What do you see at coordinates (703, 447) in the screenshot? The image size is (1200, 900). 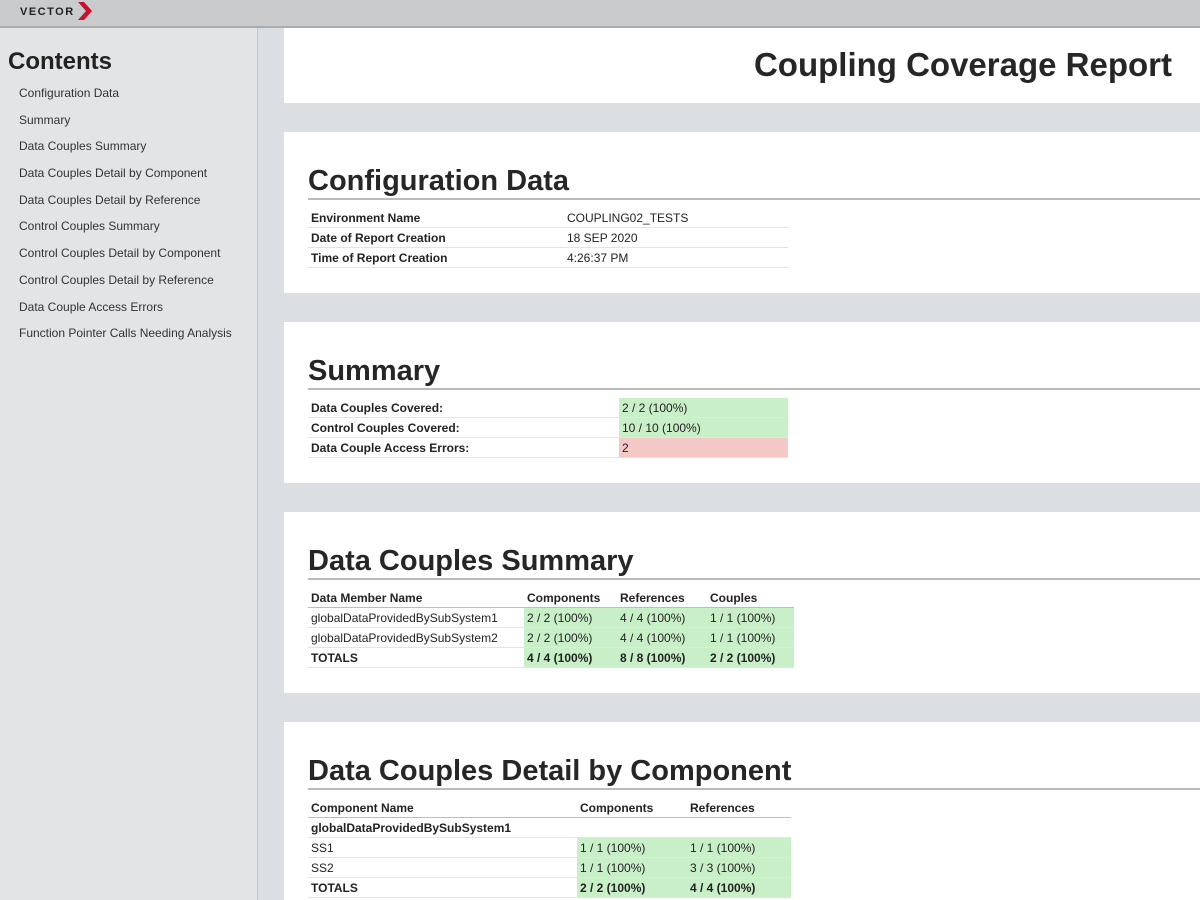 I see `table-cell: 2` at bounding box center [703, 447].